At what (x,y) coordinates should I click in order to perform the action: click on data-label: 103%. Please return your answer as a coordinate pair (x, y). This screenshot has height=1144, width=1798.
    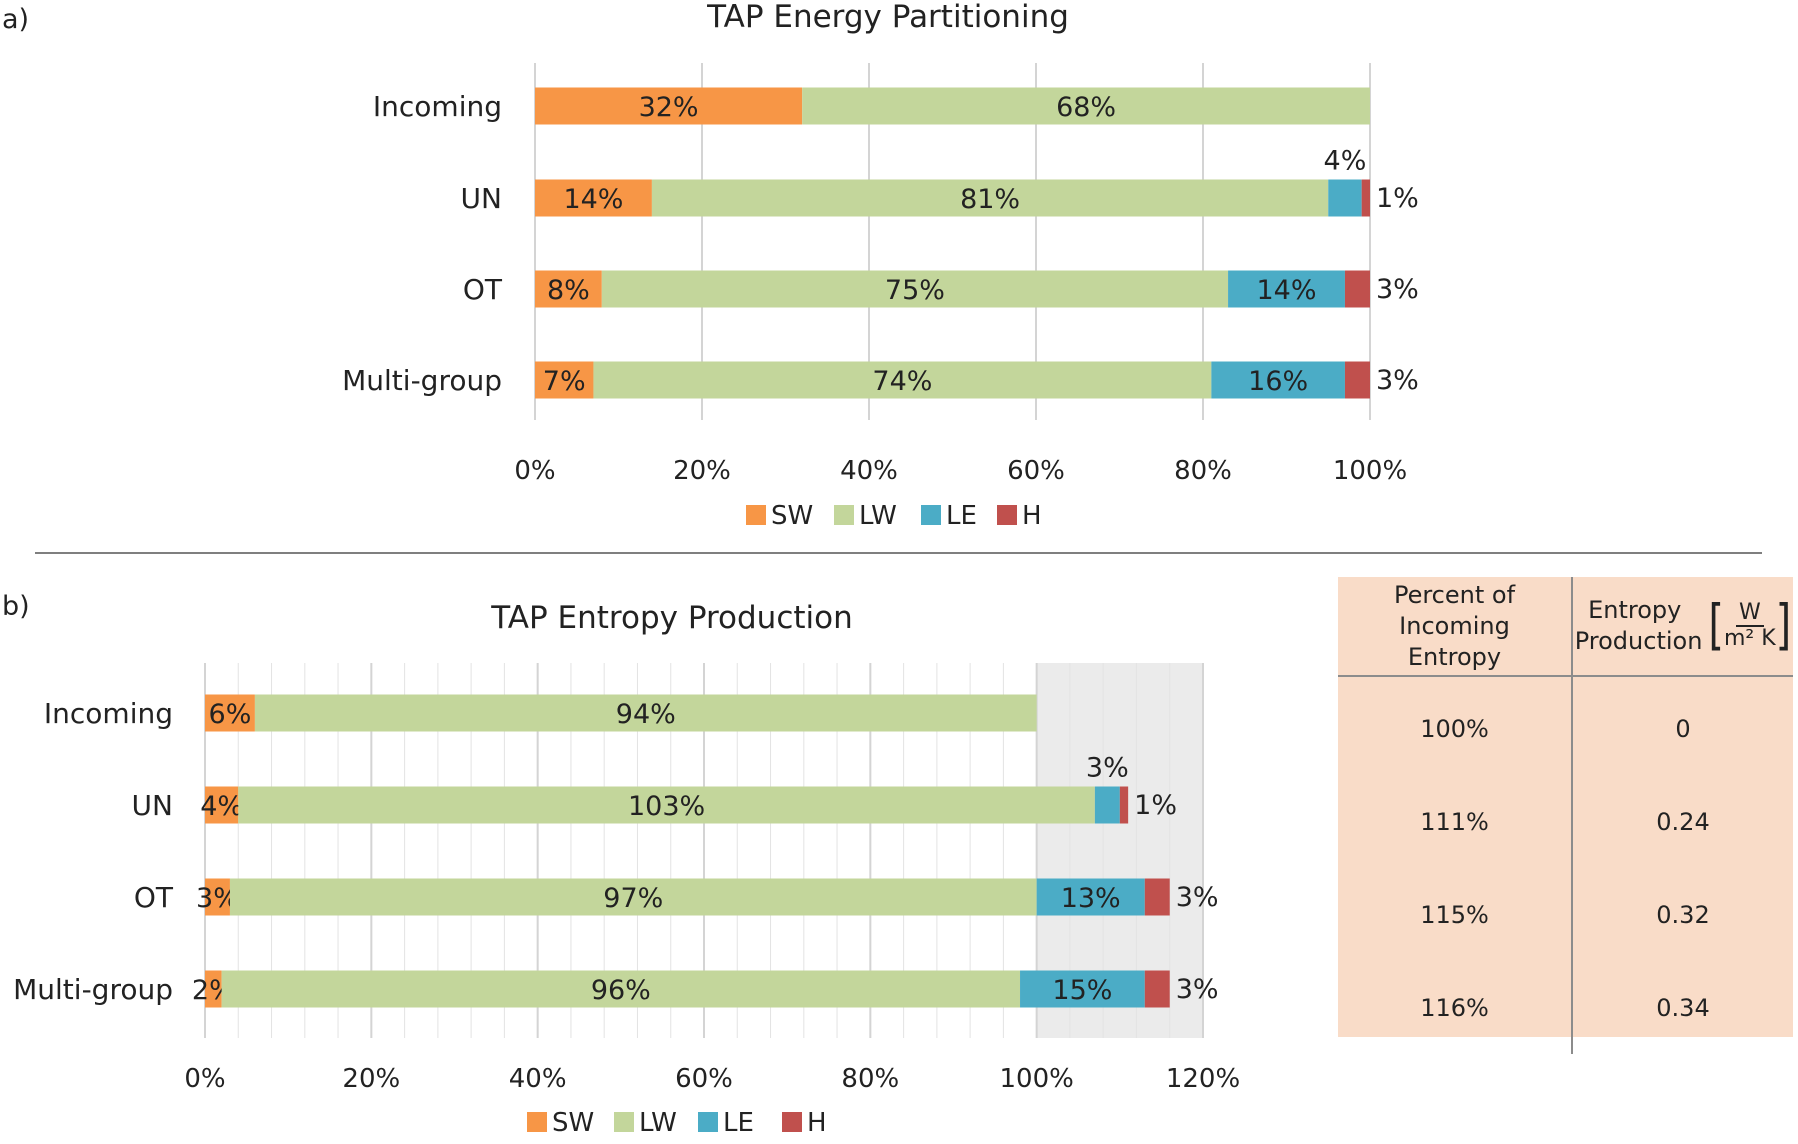
    Looking at the image, I should click on (666, 806).